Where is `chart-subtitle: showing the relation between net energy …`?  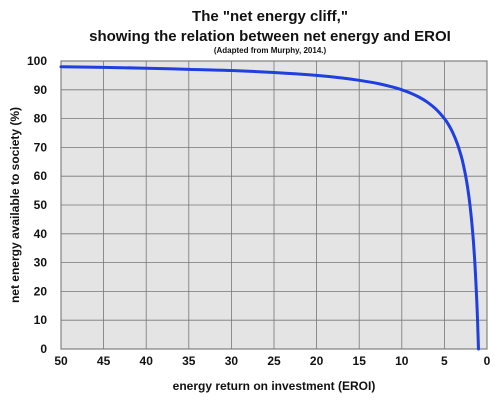 chart-subtitle: showing the relation between net energy … is located at coordinates (270, 36).